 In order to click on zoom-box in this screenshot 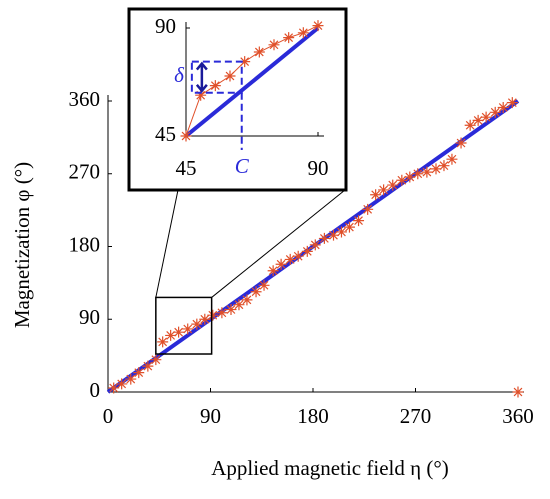, I will do `click(184, 325)`.